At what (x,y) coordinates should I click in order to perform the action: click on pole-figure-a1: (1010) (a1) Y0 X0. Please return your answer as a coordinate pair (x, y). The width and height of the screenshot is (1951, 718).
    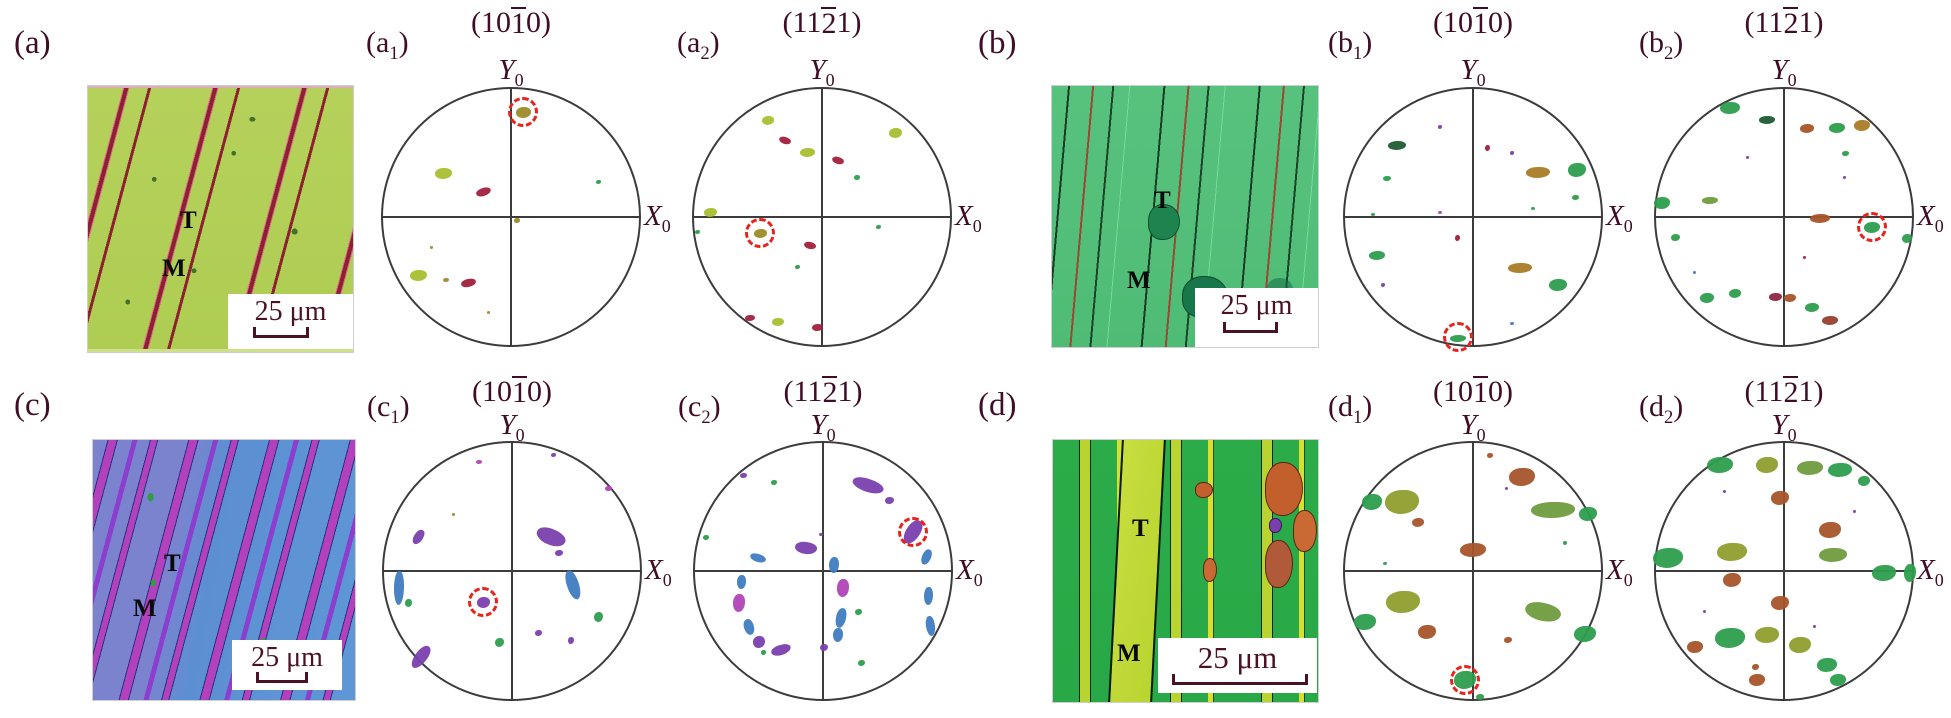
    Looking at the image, I should click on (516, 180).